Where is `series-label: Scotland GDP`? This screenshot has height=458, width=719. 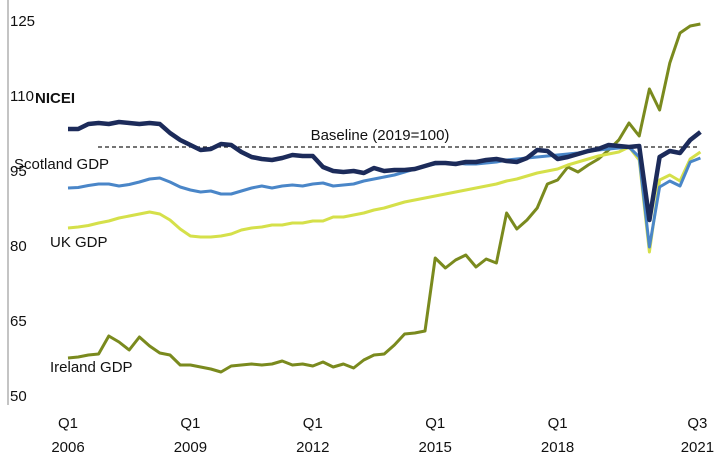 series-label: Scotland GDP is located at coordinates (61, 164).